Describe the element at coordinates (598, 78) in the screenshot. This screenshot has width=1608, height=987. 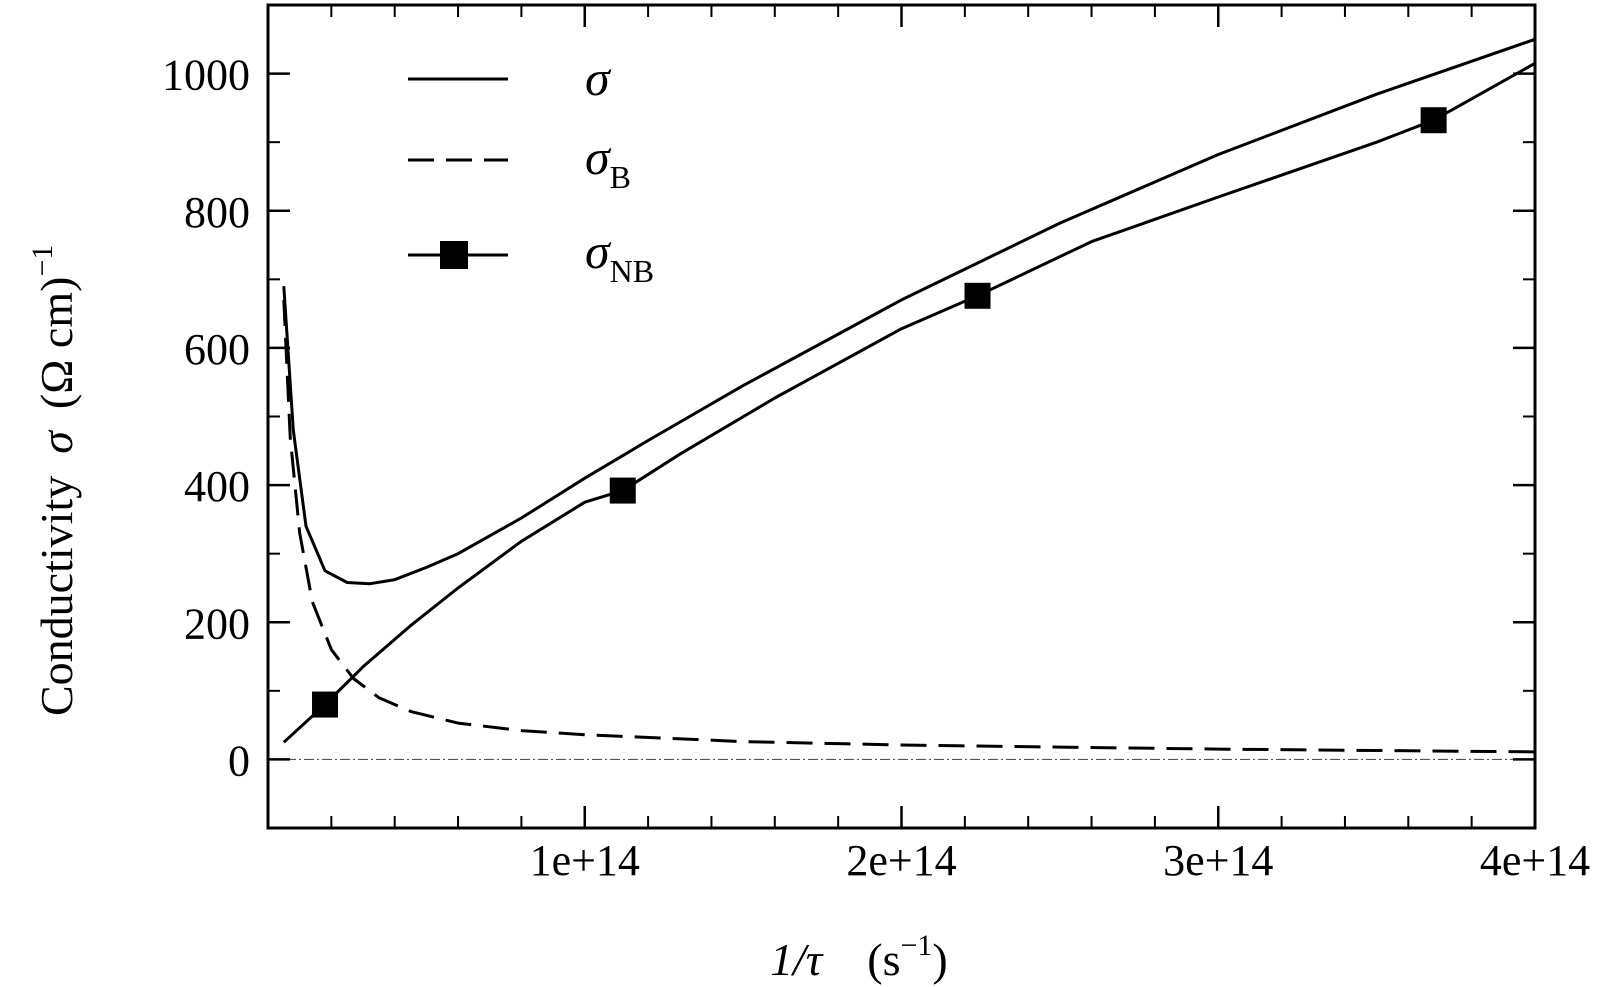
I see `legend-label-sigma: σ` at that location.